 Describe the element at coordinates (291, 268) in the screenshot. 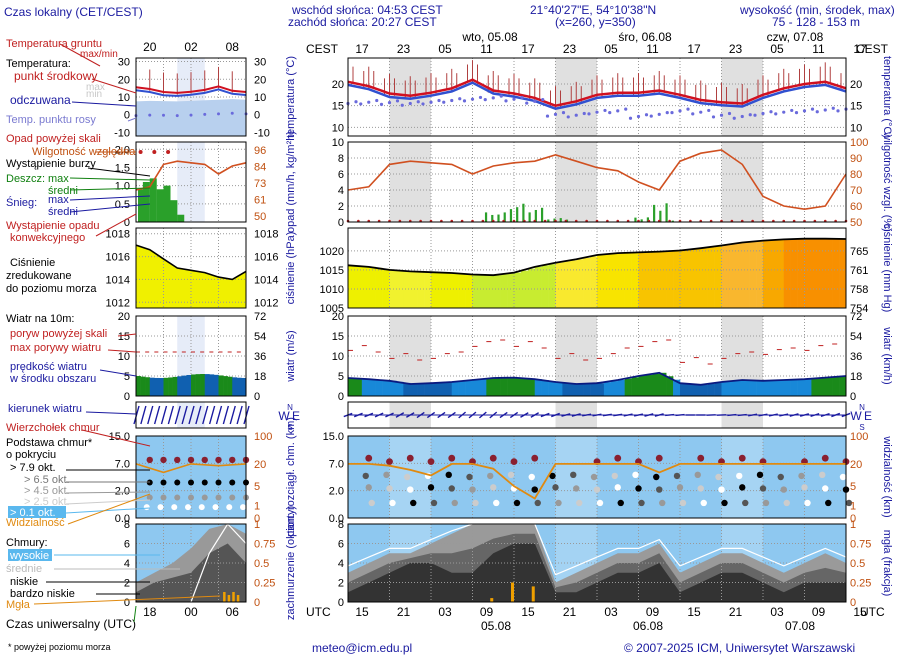

I see `pressure-ylabel: ciśnienie (hPa)` at that location.